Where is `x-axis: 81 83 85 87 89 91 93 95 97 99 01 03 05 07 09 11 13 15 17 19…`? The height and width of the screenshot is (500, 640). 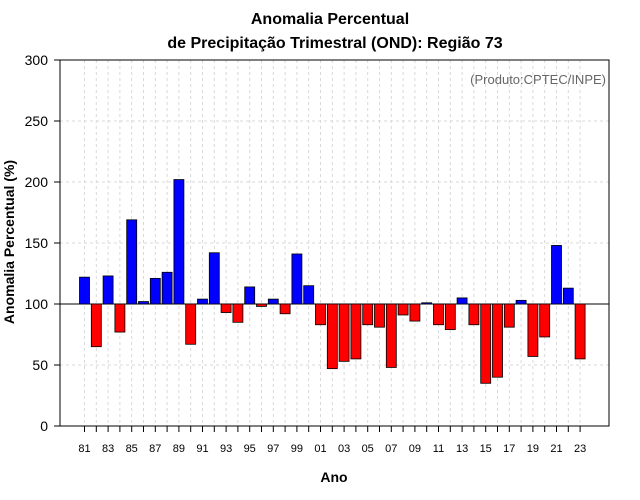 x-axis: 81 83 85 87 89 91 93 95 97 99 01 03 05 07 09 11 13 15 17 19… is located at coordinates (332, 440).